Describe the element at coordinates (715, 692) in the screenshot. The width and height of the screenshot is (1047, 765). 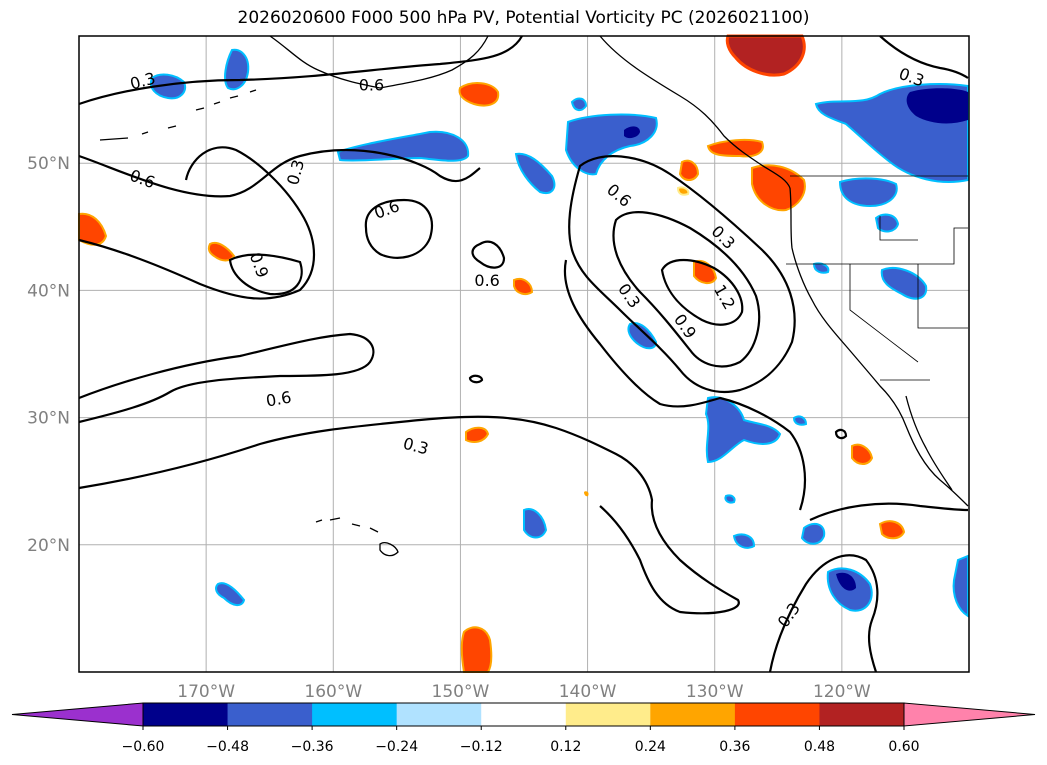
I see `longitude-label: 130°W` at that location.